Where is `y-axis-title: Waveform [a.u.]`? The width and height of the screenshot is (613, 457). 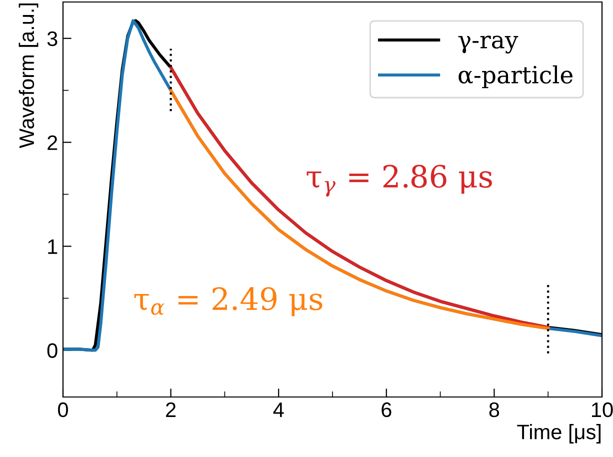
y-axis-title: Waveform [a.u.] is located at coordinates (28, 75).